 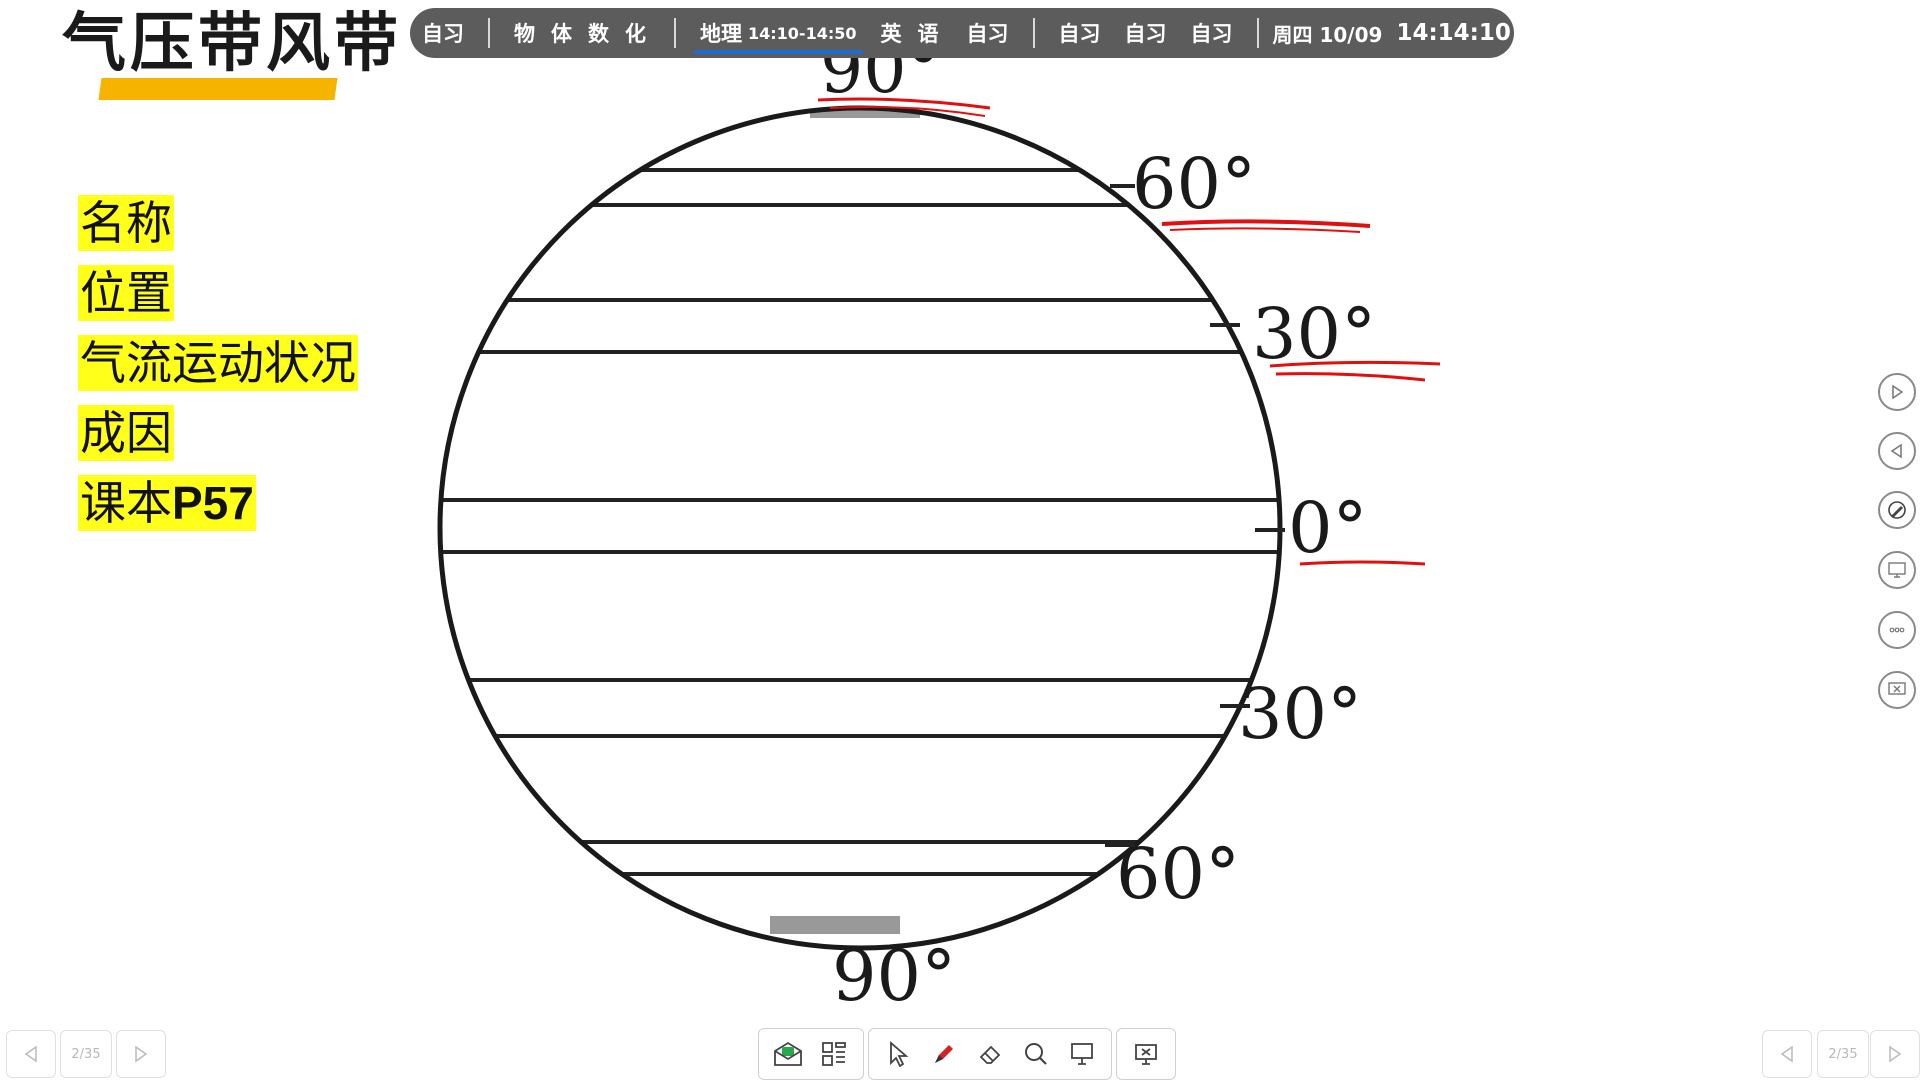 I want to click on label-cause: 成因, so click(x=126, y=433).